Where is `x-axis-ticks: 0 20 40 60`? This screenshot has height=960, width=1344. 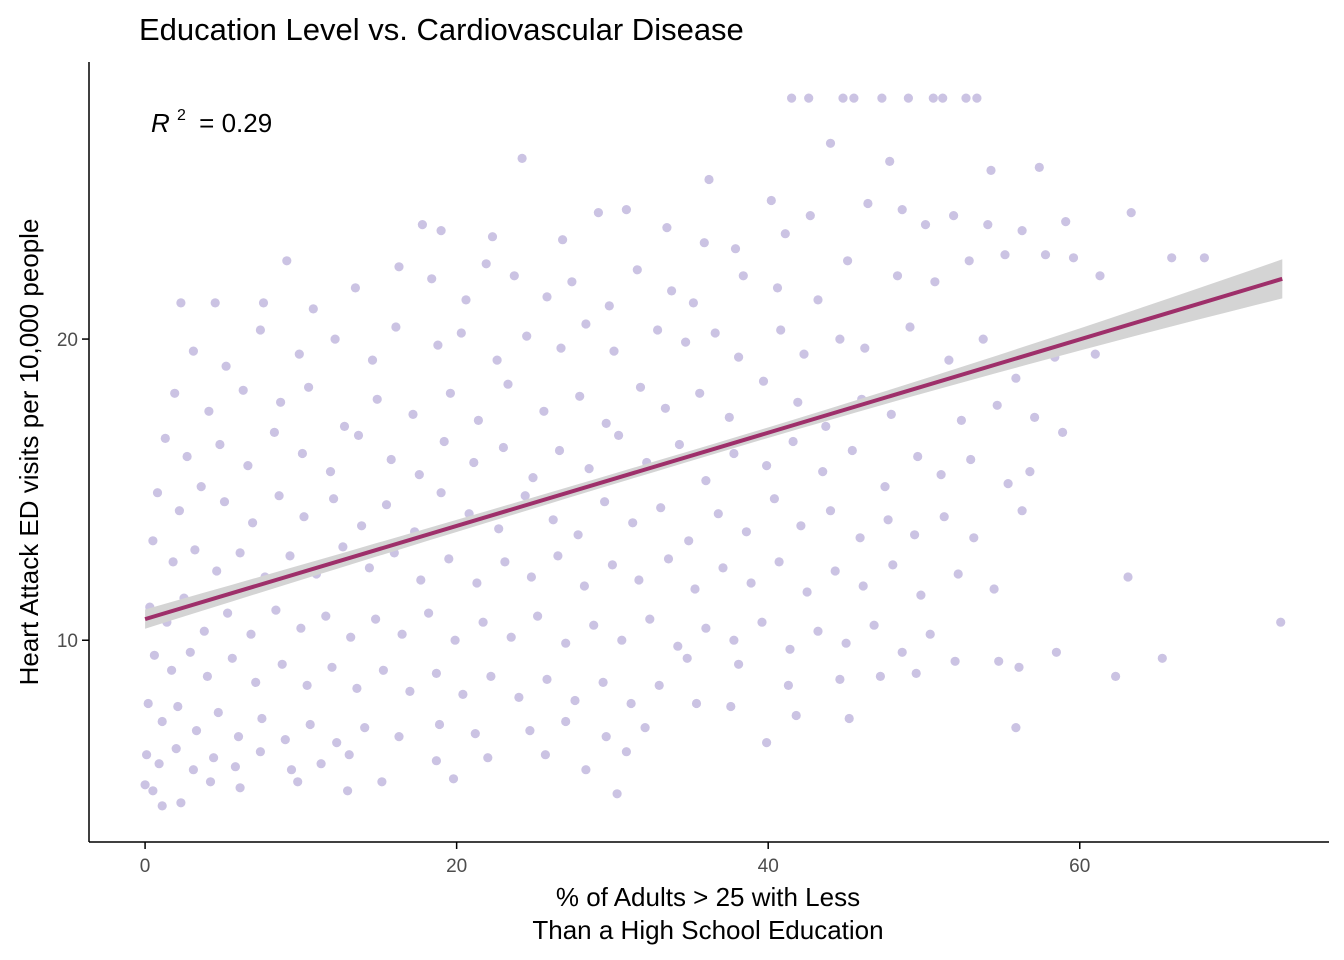 x-axis-ticks: 0 20 40 60 is located at coordinates (615, 859).